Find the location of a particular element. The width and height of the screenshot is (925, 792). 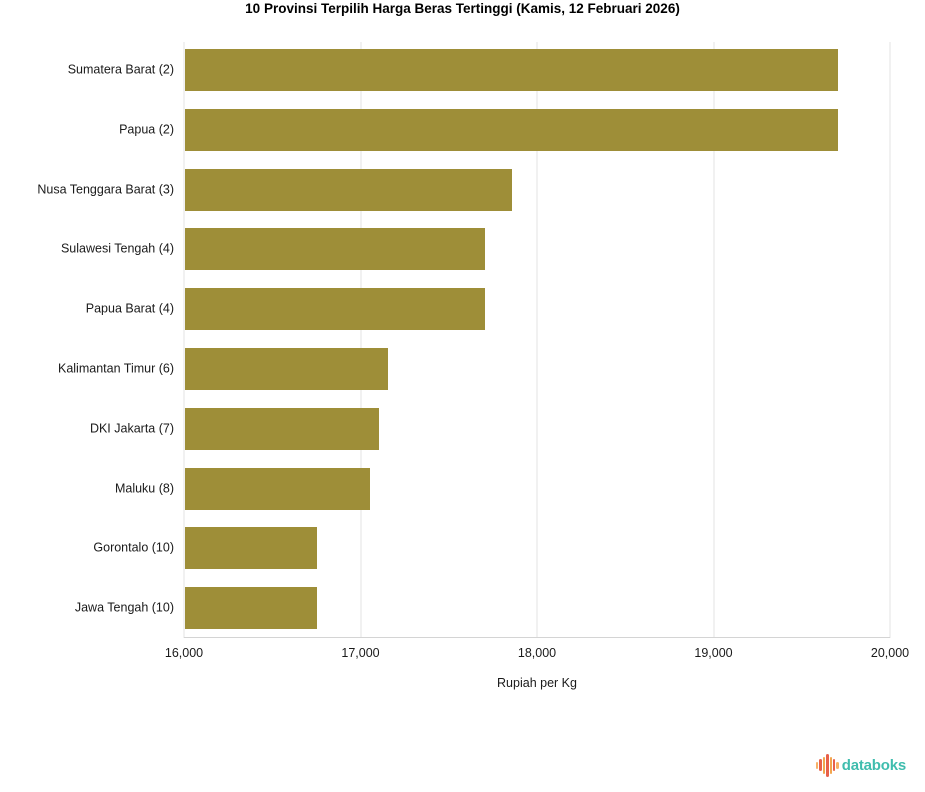

category-label: Papua Barat (4) is located at coordinates (129, 308).